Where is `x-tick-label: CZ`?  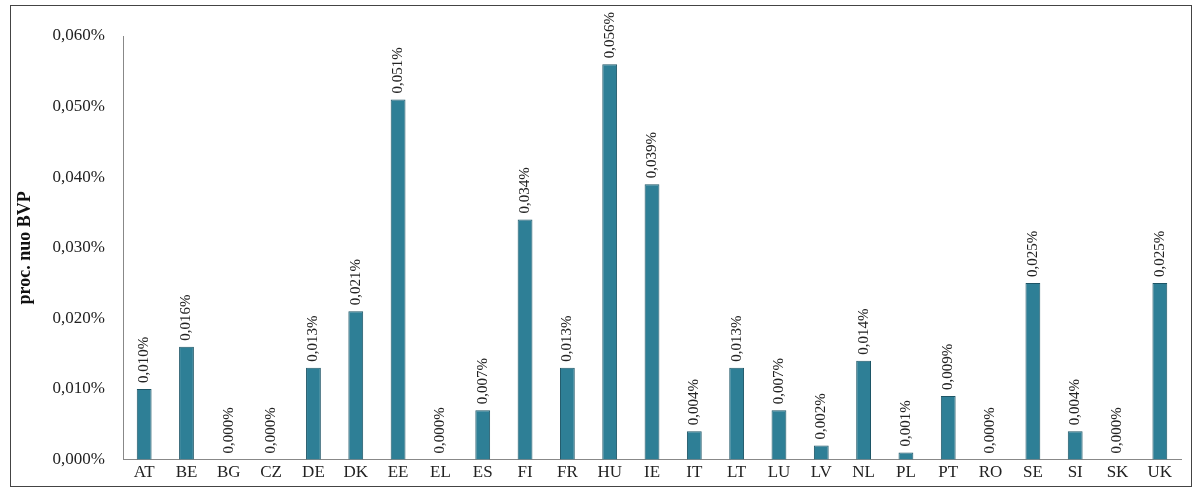 x-tick-label: CZ is located at coordinates (271, 472).